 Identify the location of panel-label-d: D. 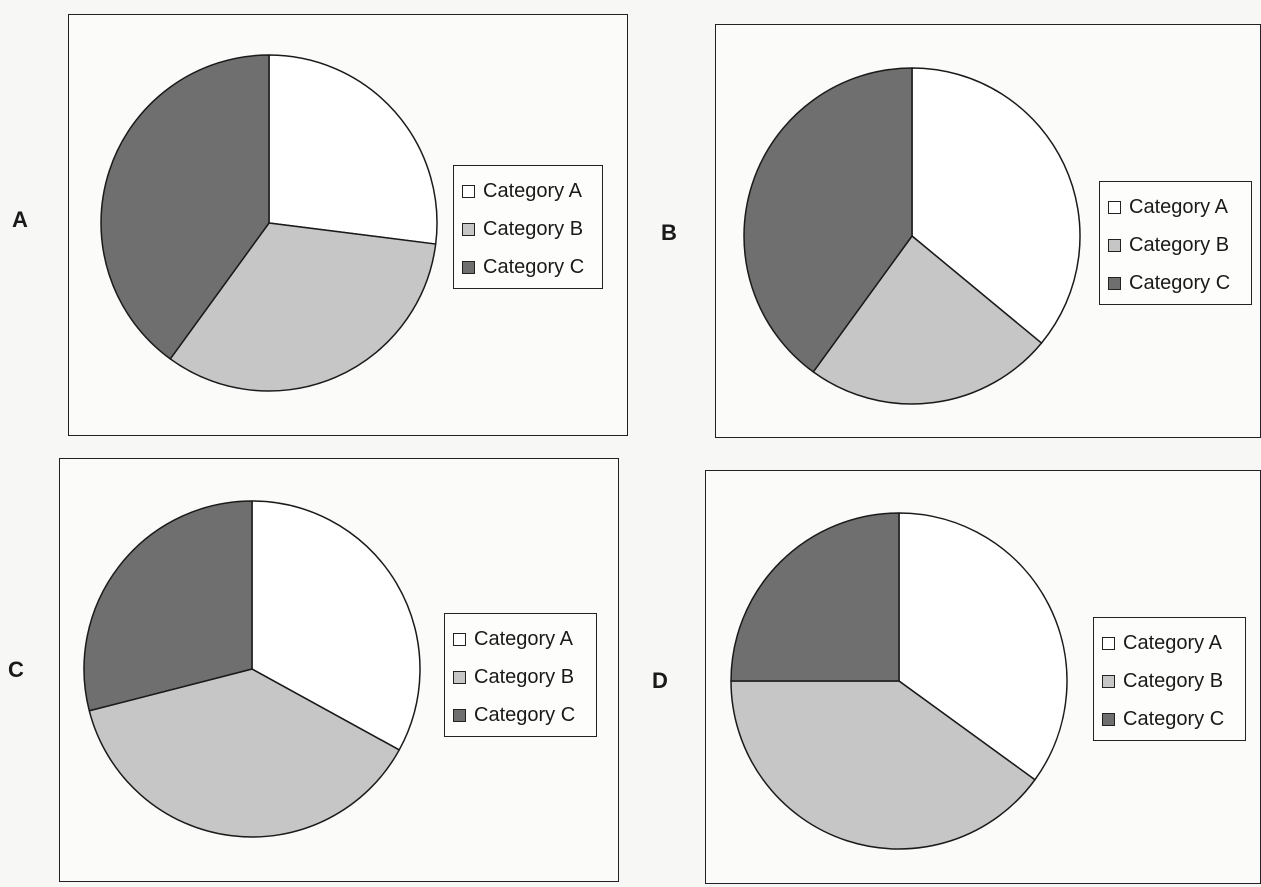
(660, 680).